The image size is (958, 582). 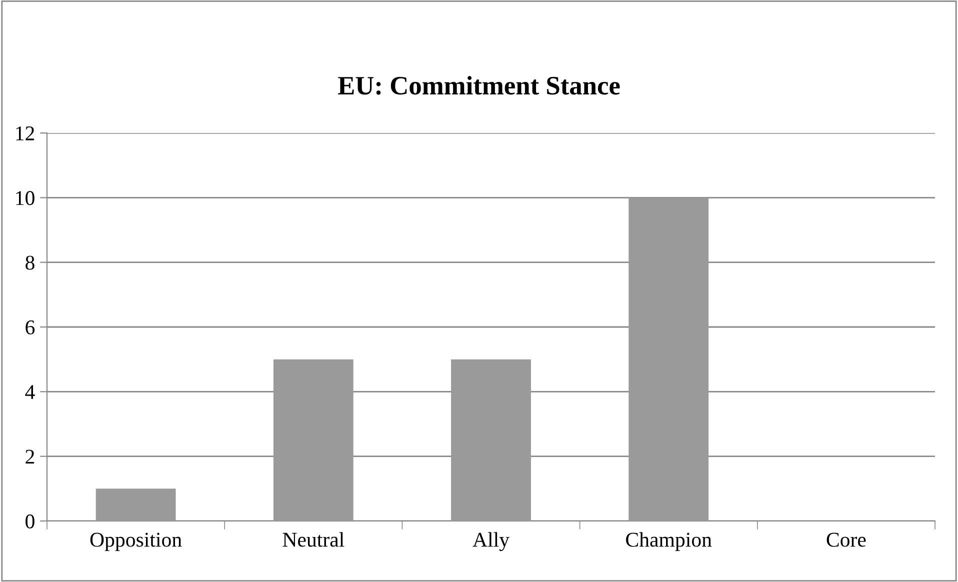 I want to click on y-tick-label: 8, so click(x=30, y=263).